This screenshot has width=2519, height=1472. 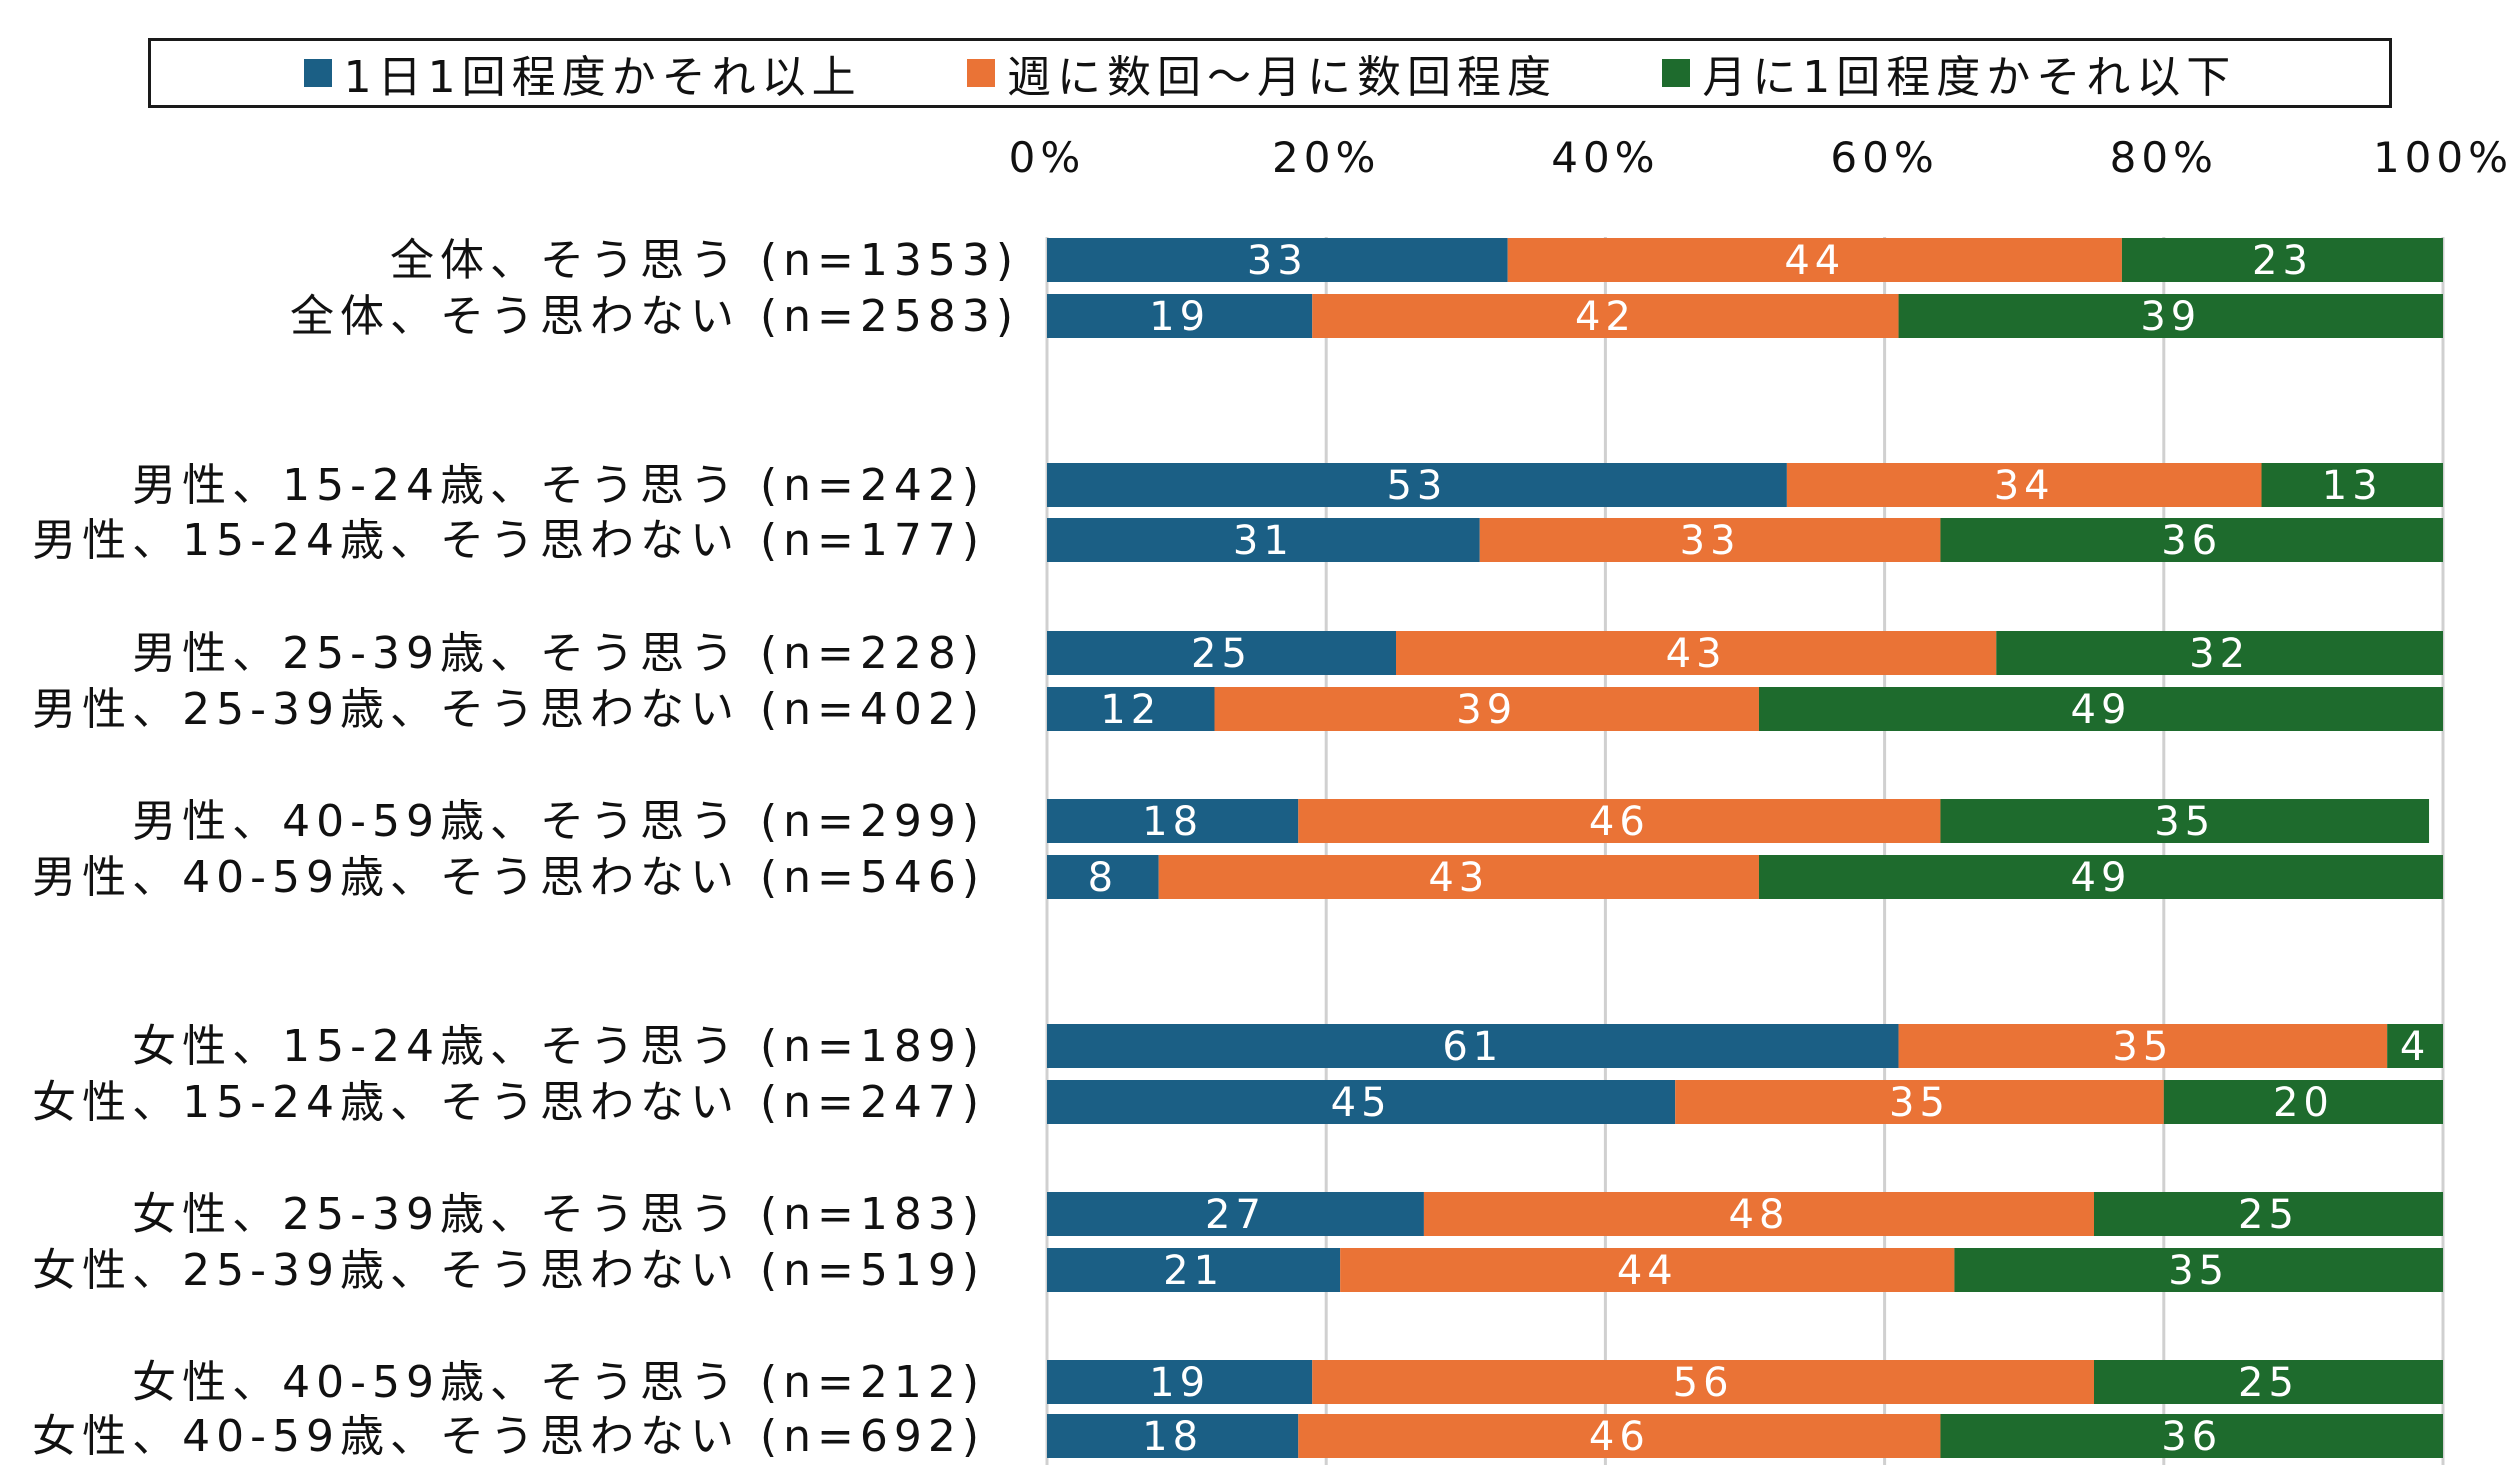 What do you see at coordinates (386, 709) in the screenshot?
I see `row-label: 男性、25-39歳、そう思わない` at bounding box center [386, 709].